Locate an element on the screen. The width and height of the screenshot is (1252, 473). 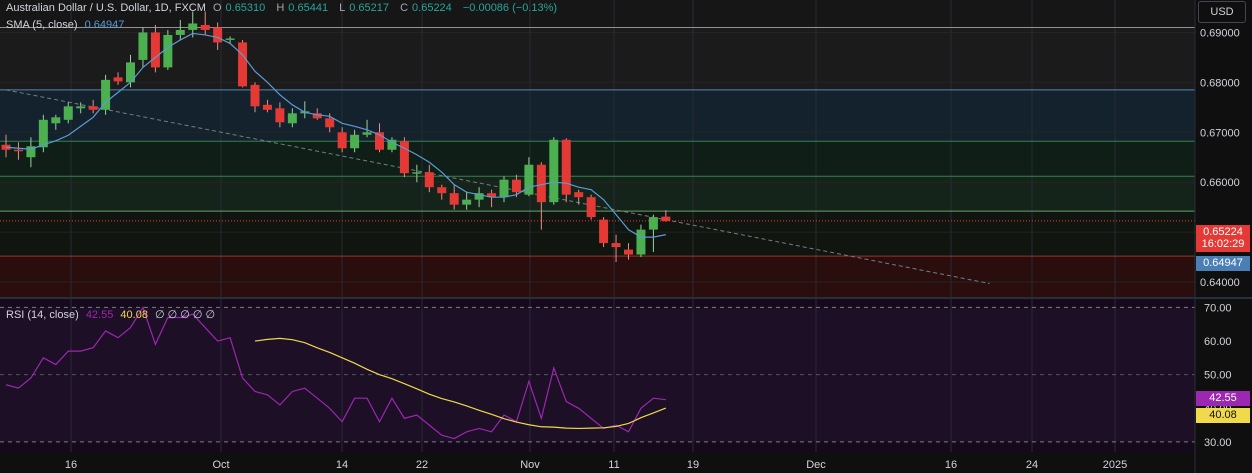
sma-legend: SMA (5, close) 0.64947 is located at coordinates (67, 25).